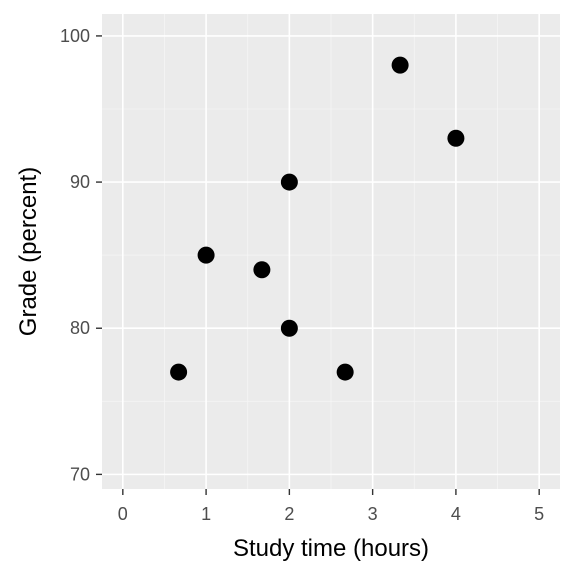 Image resolution: width=576 pixels, height=576 pixels. I want to click on x-tick-label: 3, so click(373, 514).